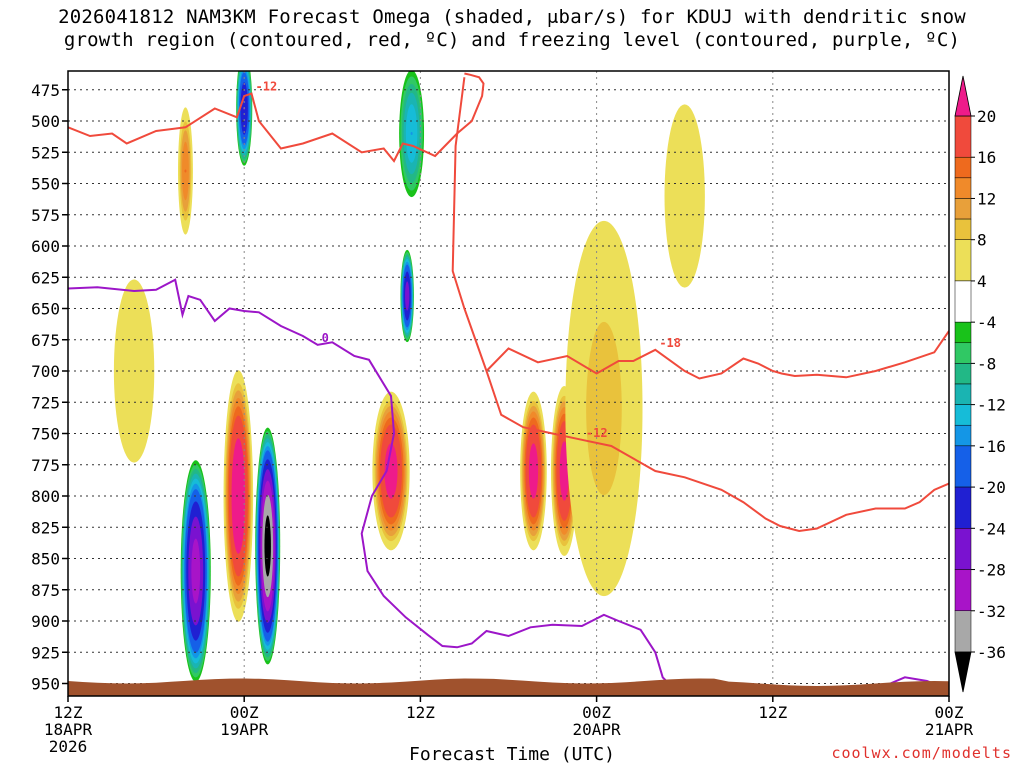  Describe the element at coordinates (986, 198) in the screenshot. I see `colorbar-label: 12` at that location.